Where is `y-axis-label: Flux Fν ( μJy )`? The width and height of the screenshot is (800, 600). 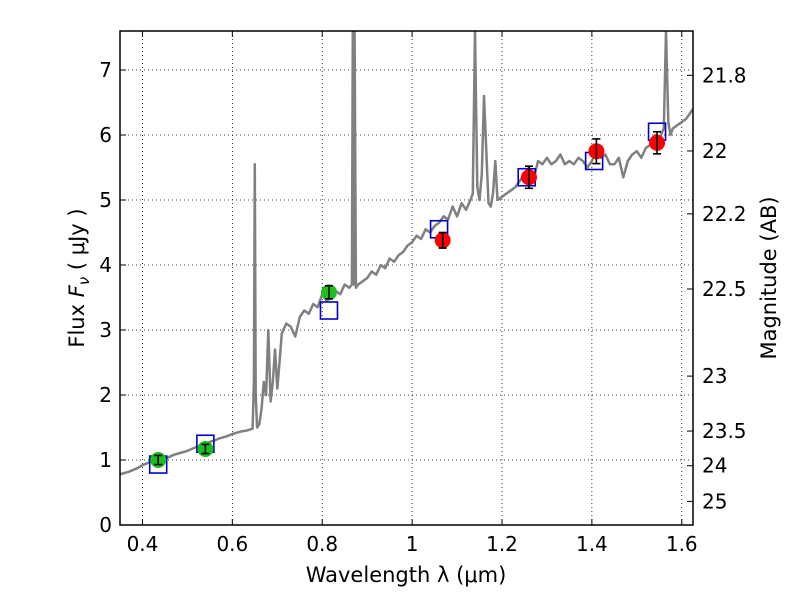
y-axis-label: Flux Fν ( μJy ) is located at coordinates (79, 277).